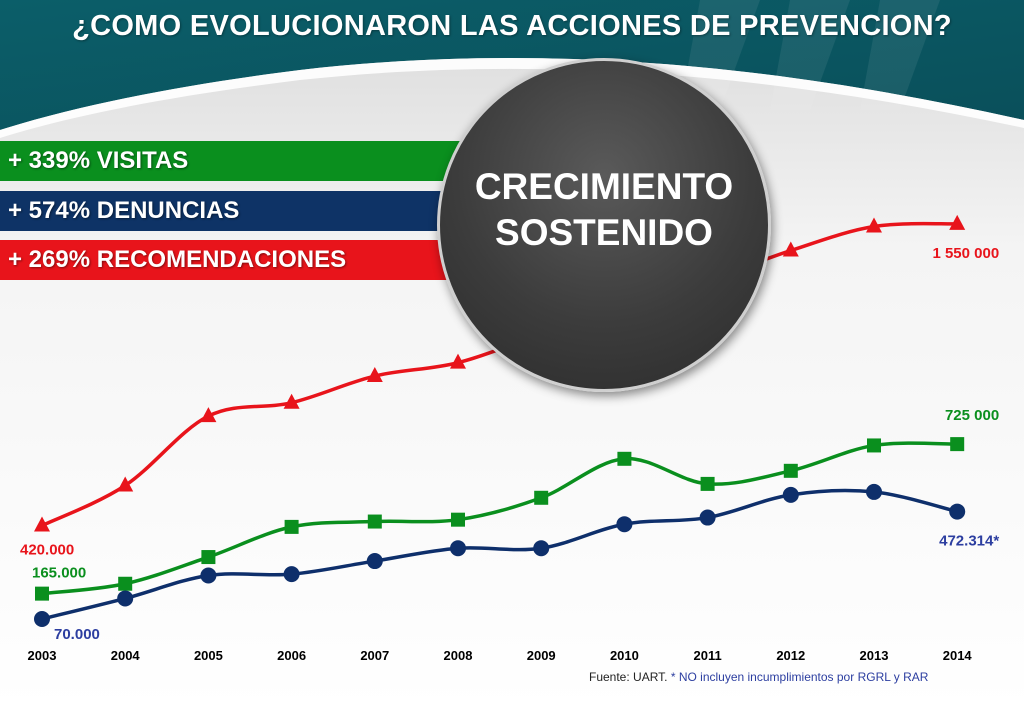 This screenshot has height=709, width=1024. I want to click on stat-visitas: + 339% VISITAS, so click(235, 161).